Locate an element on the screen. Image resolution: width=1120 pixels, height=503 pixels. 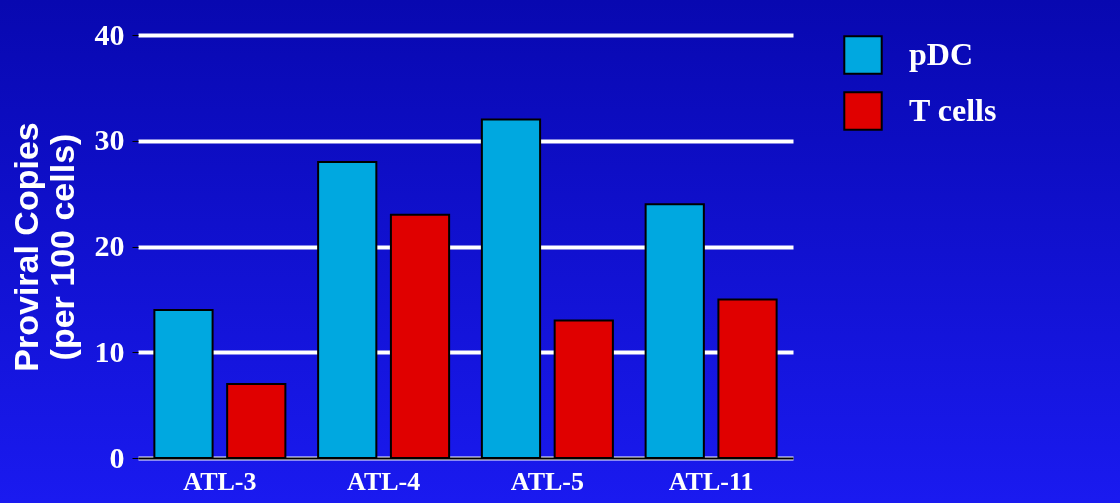
x-tick-label: ATL-3 is located at coordinates (220, 481).